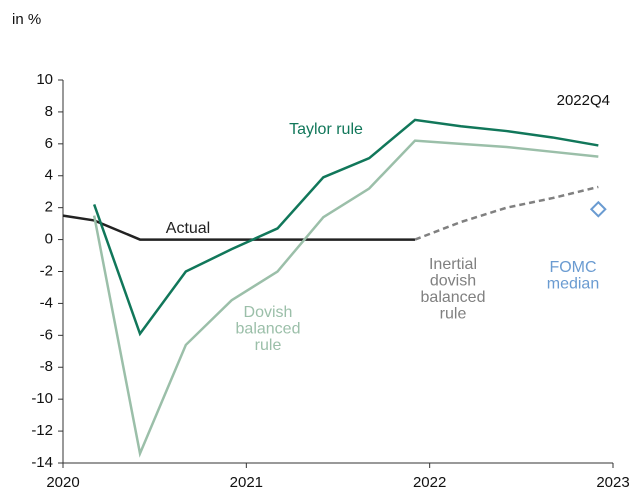  Describe the element at coordinates (49, 239) in the screenshot. I see `y-tick-label: 0` at that location.